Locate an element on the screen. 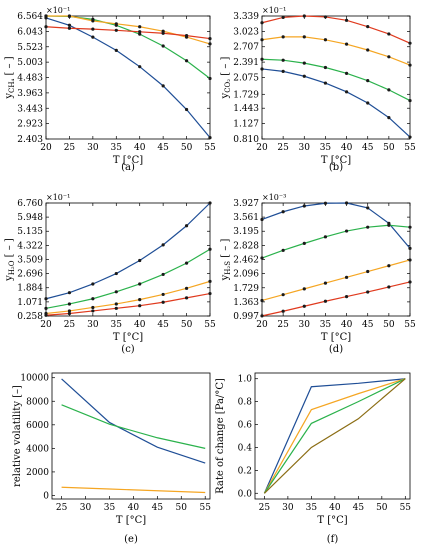 The width and height of the screenshot is (428, 550). y-tick-label: 3.339 is located at coordinates (246, 17).